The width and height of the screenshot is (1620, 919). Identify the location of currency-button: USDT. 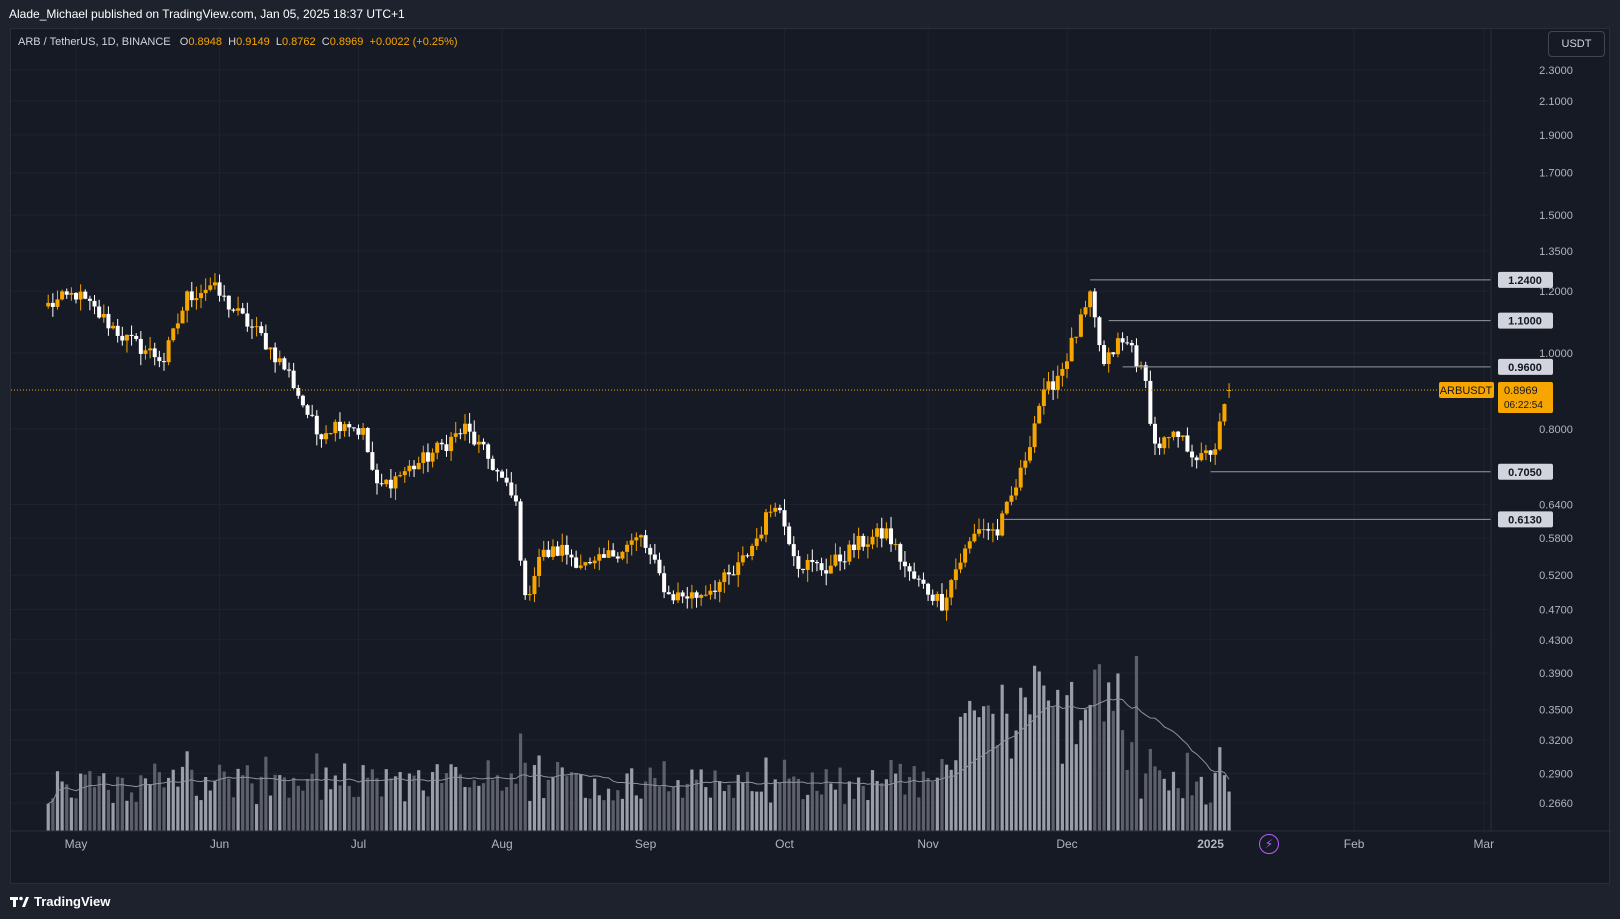
(1576, 44).